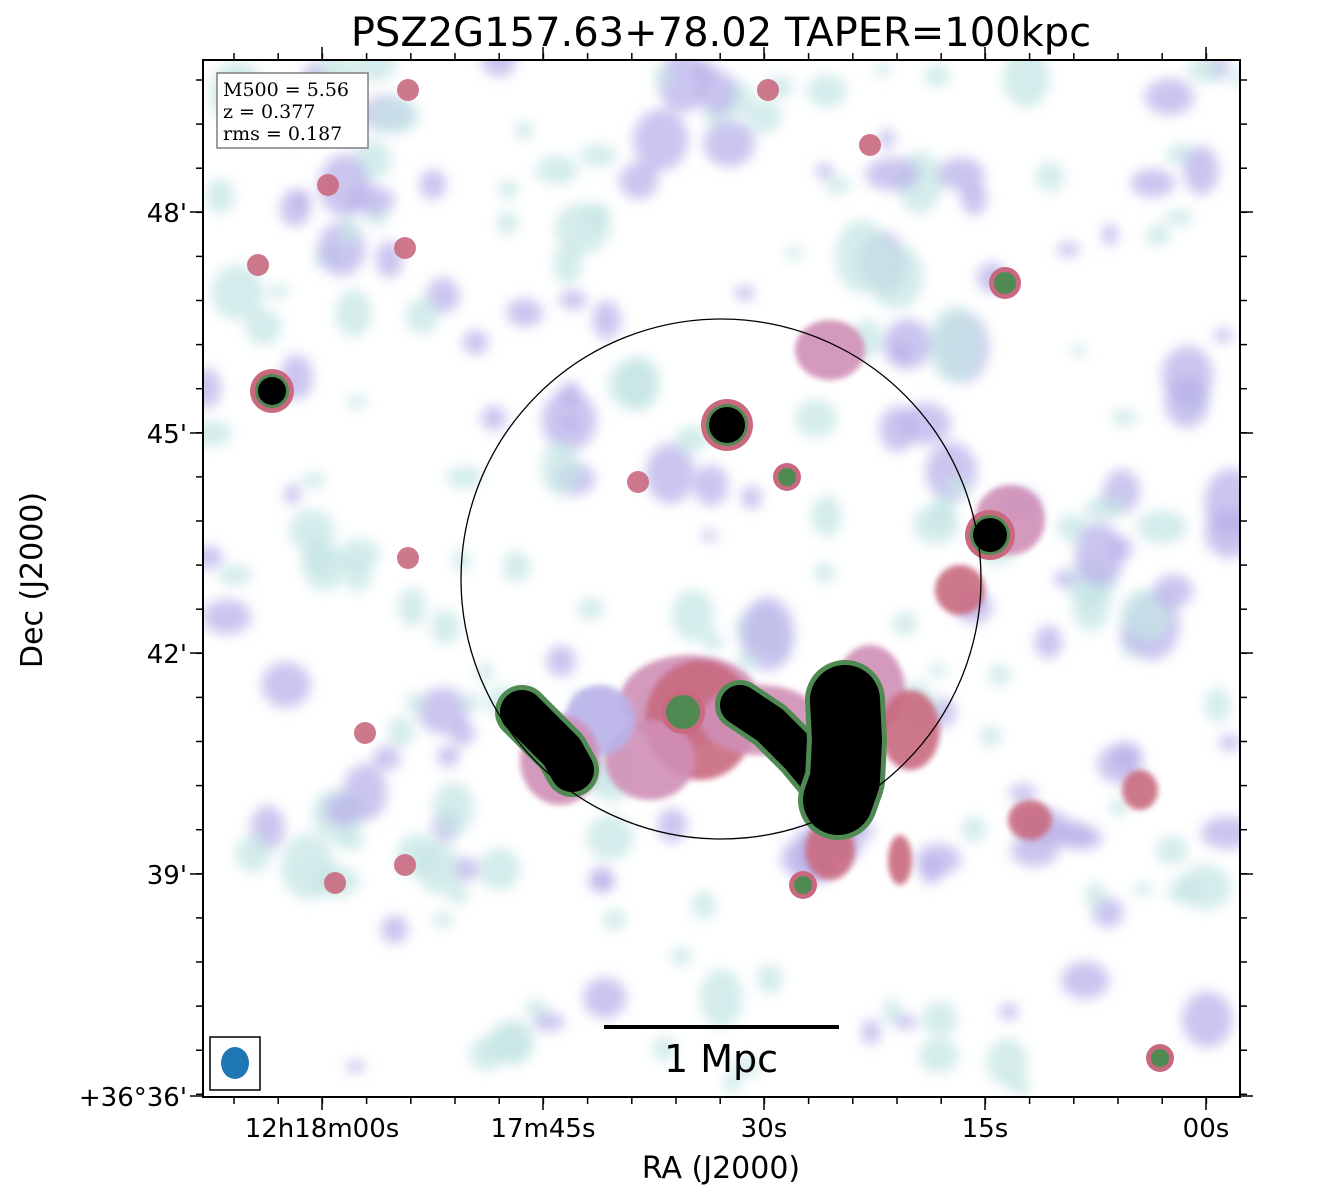 The height and width of the screenshot is (1200, 1321). What do you see at coordinates (167, 876) in the screenshot?
I see `y-tick-label: 39'` at bounding box center [167, 876].